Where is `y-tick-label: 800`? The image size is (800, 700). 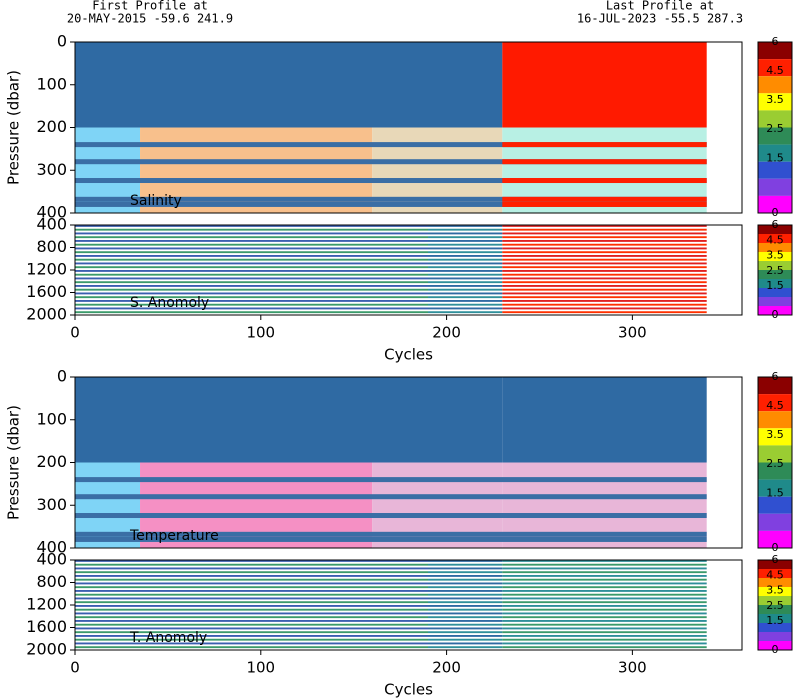
y-tick-label: 800 is located at coordinates (51, 246).